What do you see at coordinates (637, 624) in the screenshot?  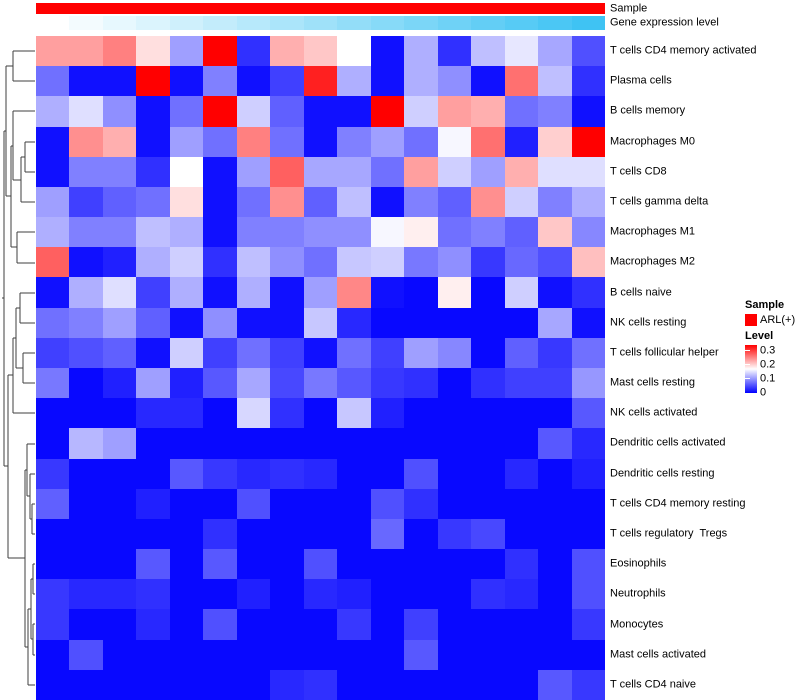 I see `row-label: Monocytes` at bounding box center [637, 624].